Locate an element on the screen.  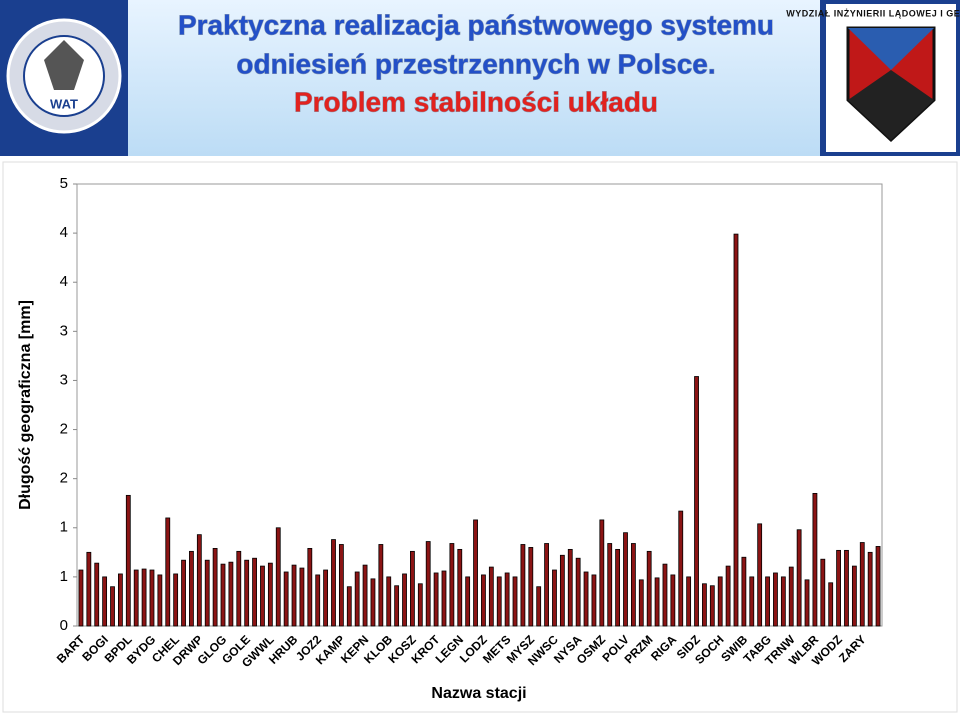
x-axis-label: Nazwa stacji is located at coordinates (478, 693).